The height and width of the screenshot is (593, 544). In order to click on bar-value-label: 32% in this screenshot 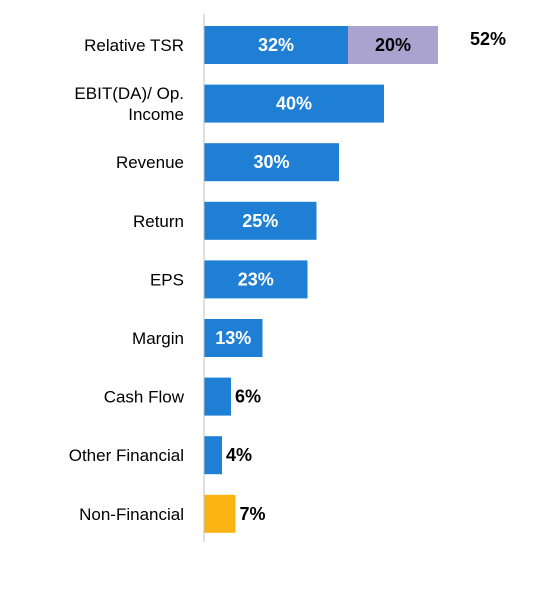, I will do `click(276, 45)`.